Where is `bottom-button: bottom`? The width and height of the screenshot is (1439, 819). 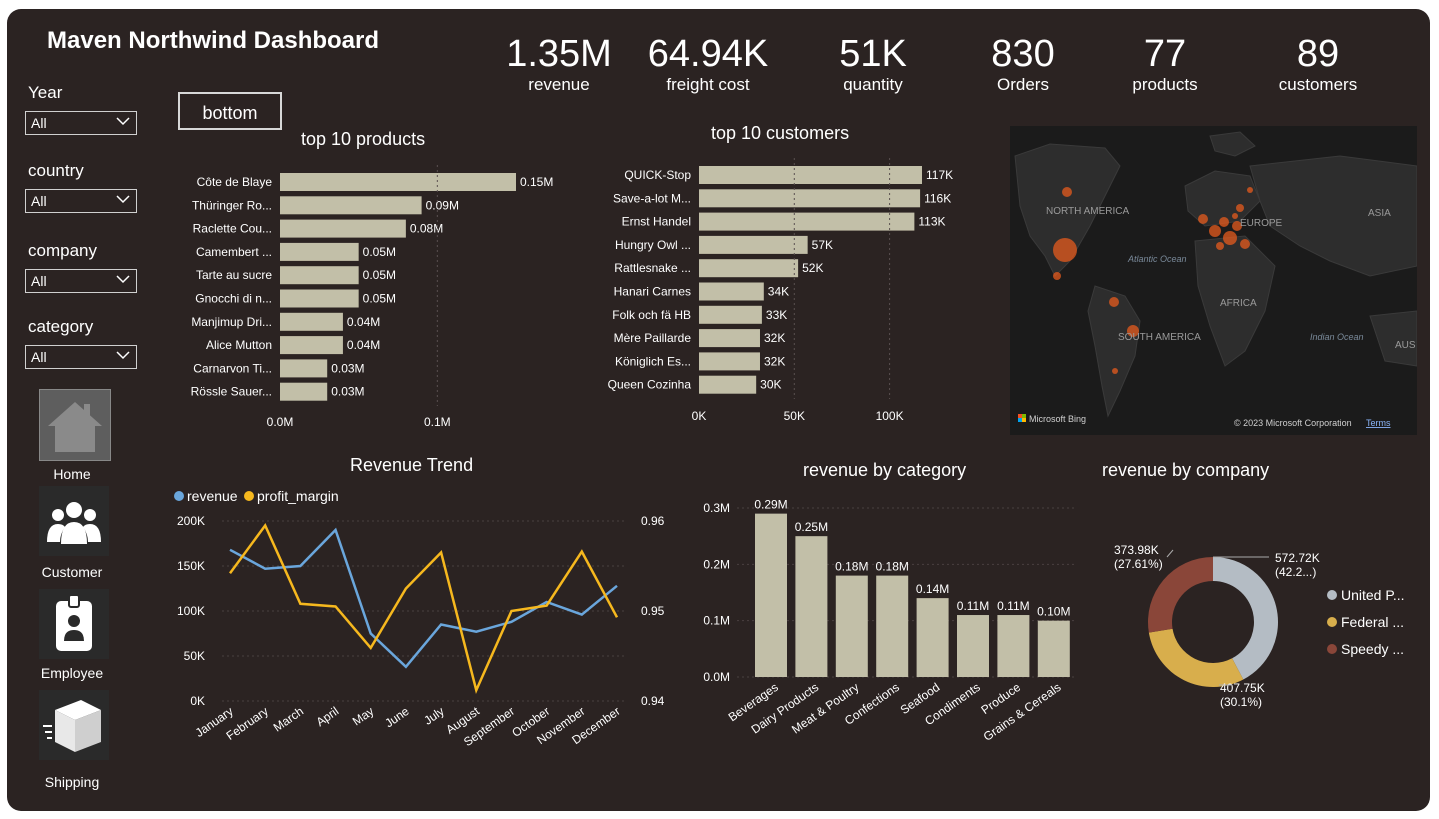 bottom-button: bottom is located at coordinates (230, 111).